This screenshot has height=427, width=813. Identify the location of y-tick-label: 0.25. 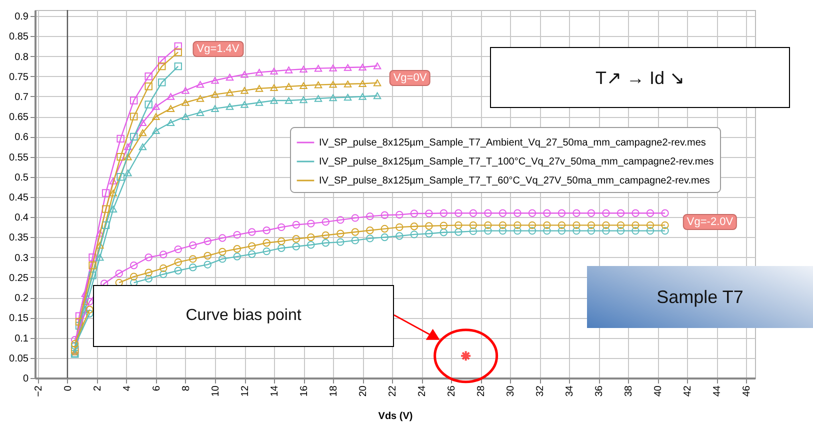
(19, 278).